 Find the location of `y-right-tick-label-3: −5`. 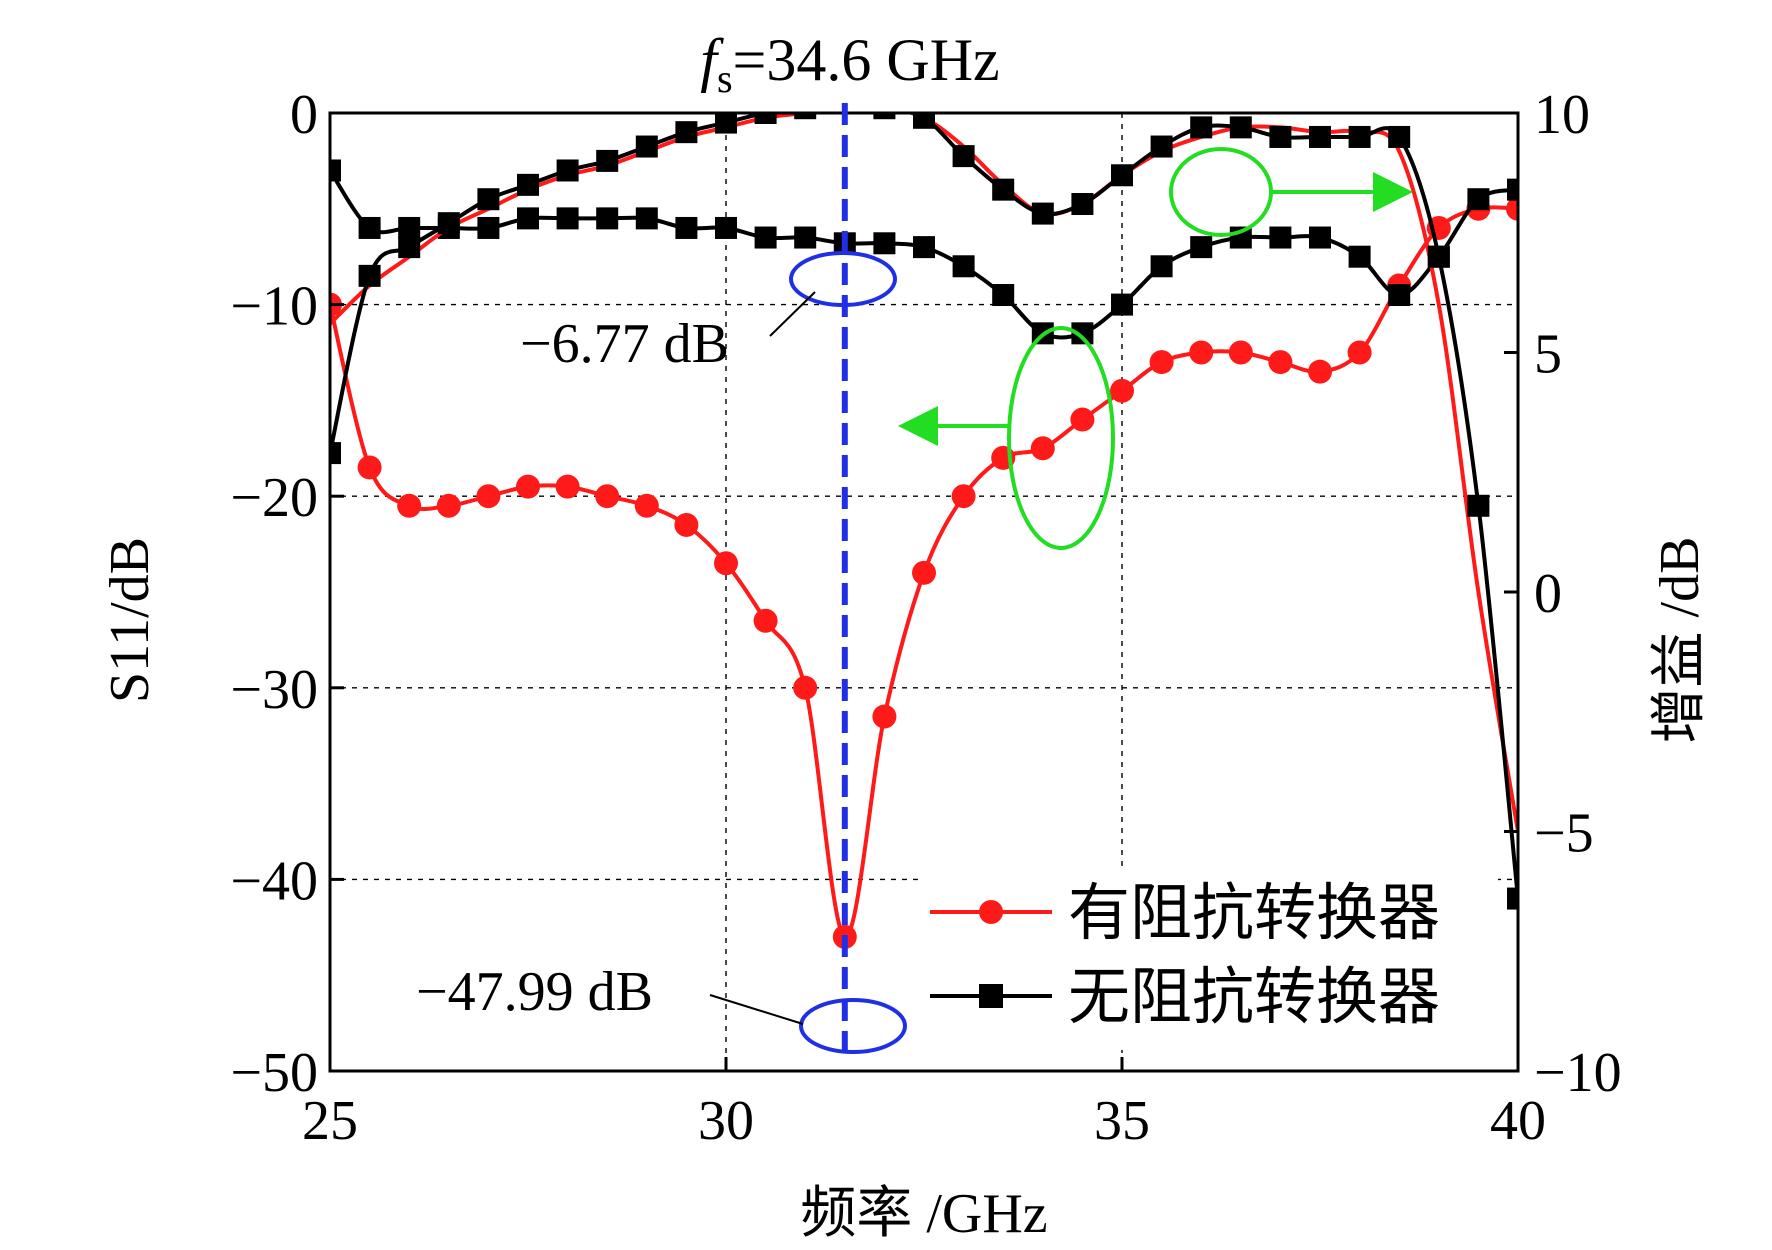

y-right-tick-label-3: −5 is located at coordinates (1564, 834).